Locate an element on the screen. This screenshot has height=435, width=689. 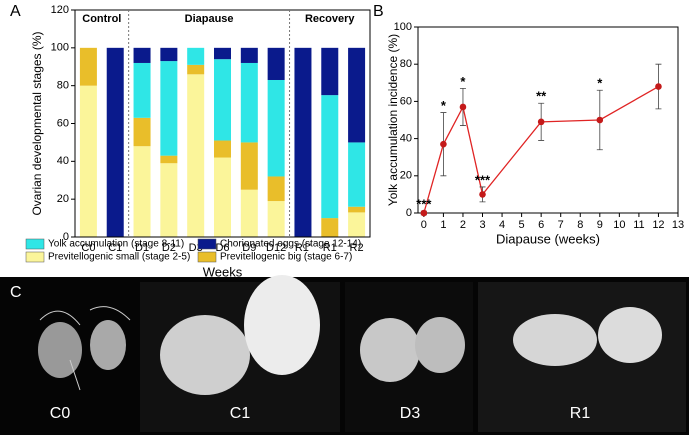
x-tick-label: D1 is located at coordinates (142, 248).